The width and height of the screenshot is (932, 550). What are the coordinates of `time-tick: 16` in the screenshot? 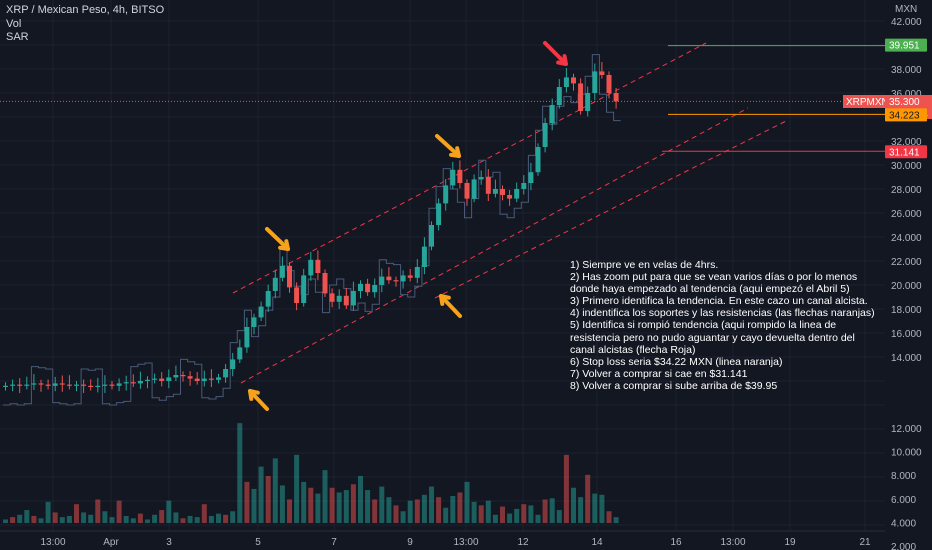 It's located at (676, 542).